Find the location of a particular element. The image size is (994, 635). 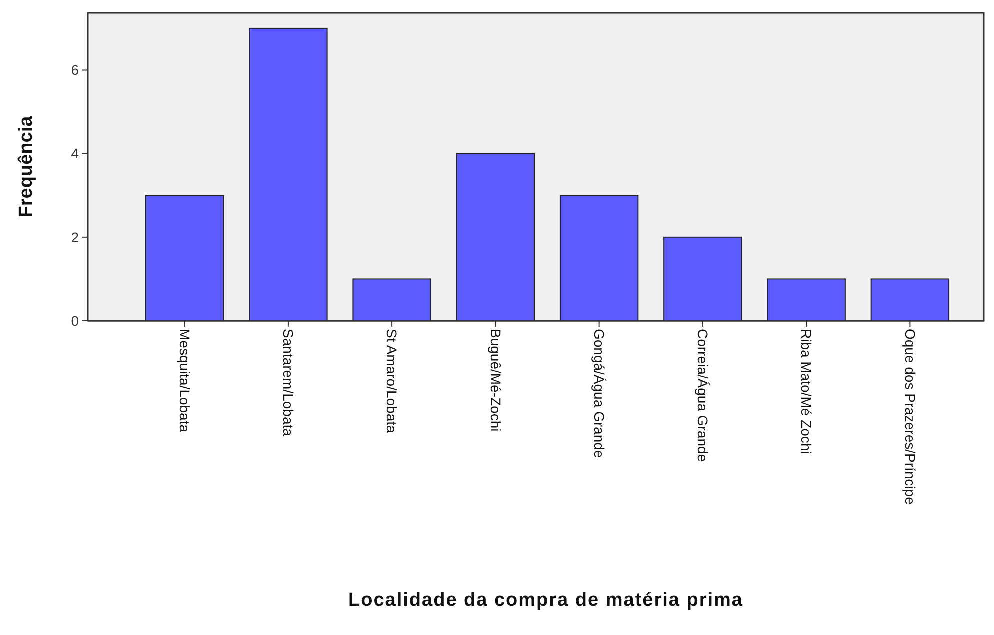

x-tick-label: Correia/Água Grande is located at coordinates (703, 395).